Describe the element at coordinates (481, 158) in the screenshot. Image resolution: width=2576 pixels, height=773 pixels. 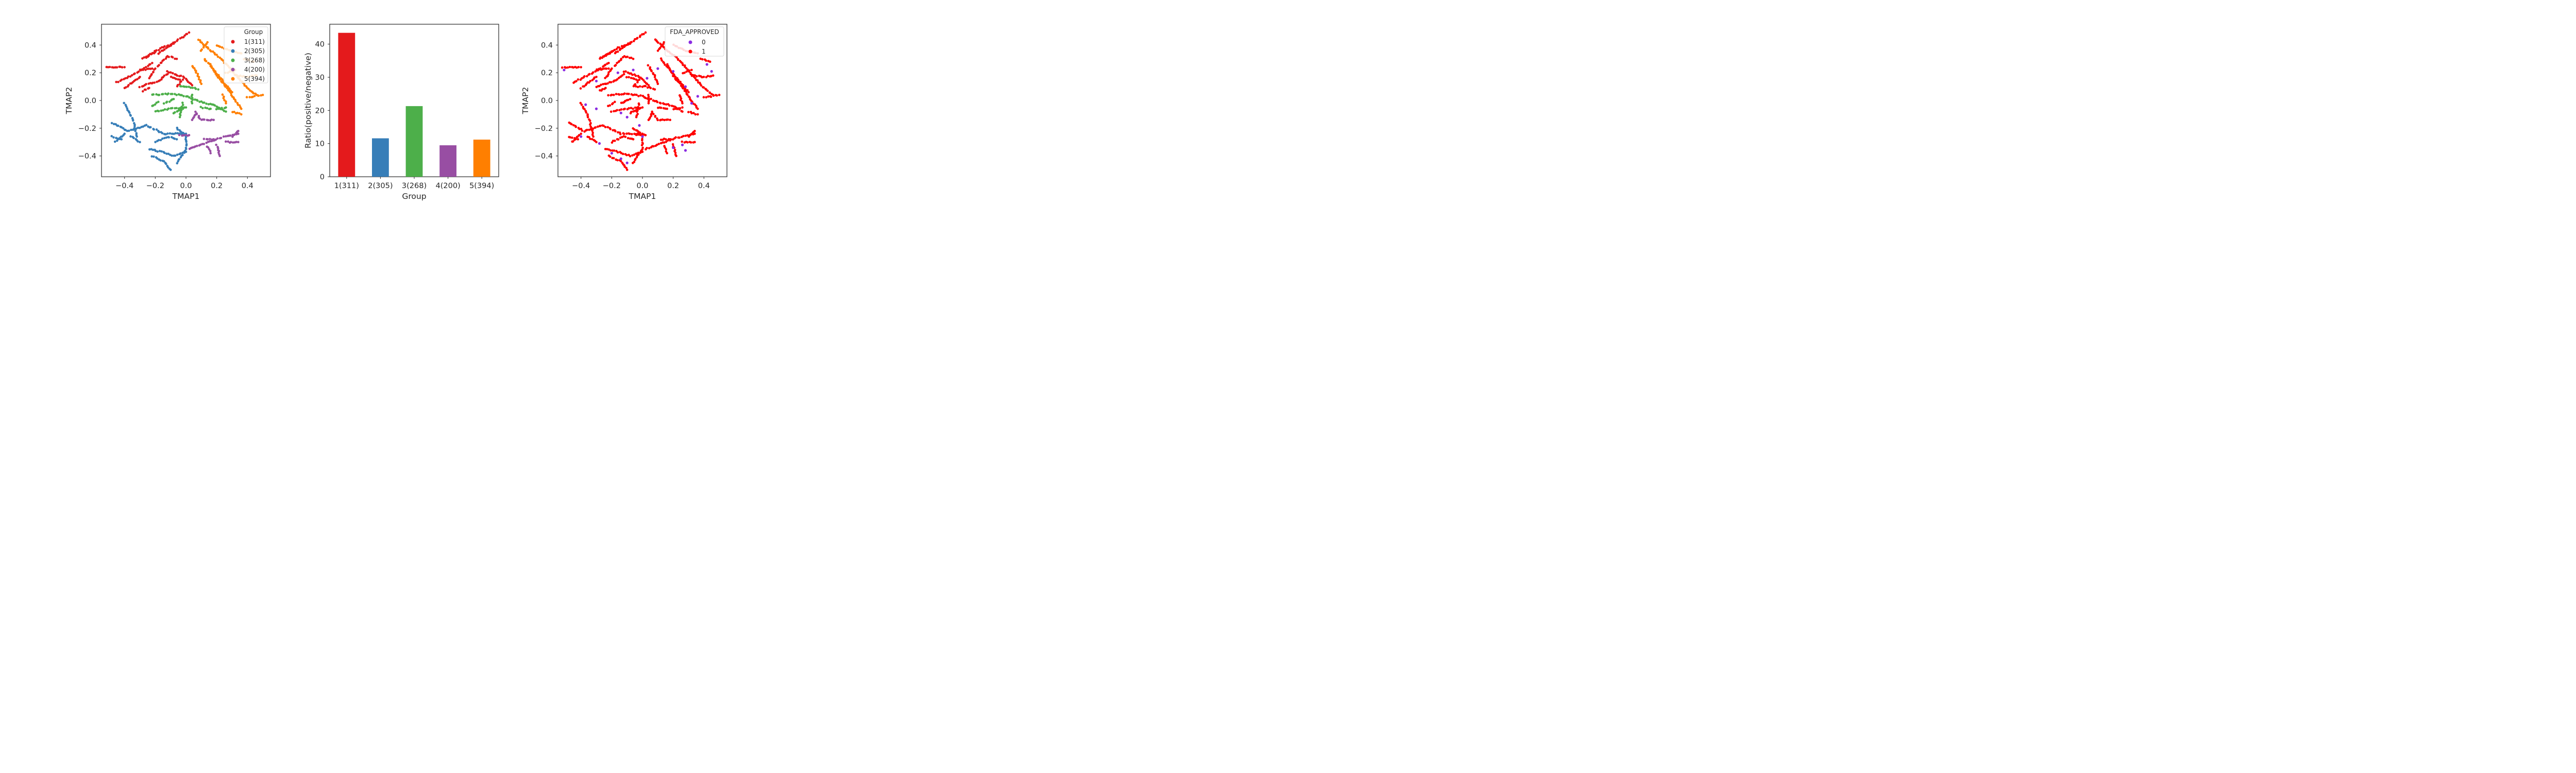
I see `bar` at that location.